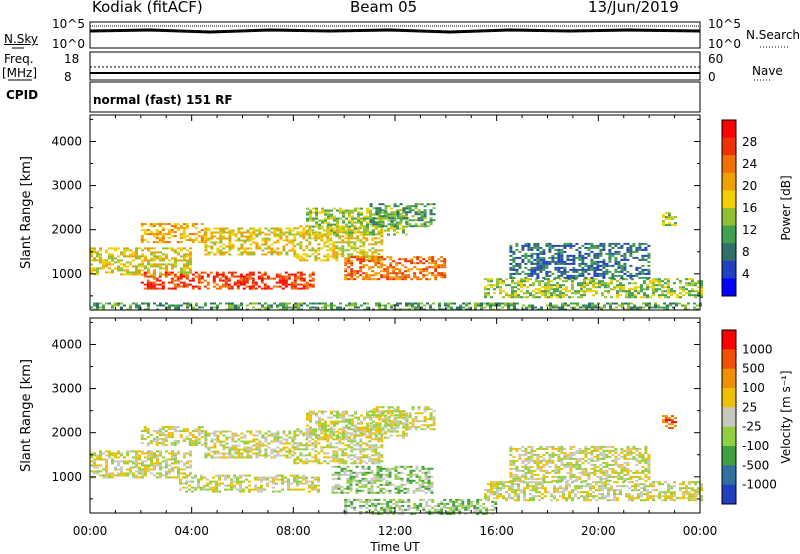 The image size is (800, 554). What do you see at coordinates (21, 39) in the screenshot?
I see `nsky-label: N.Sky` at bounding box center [21, 39].